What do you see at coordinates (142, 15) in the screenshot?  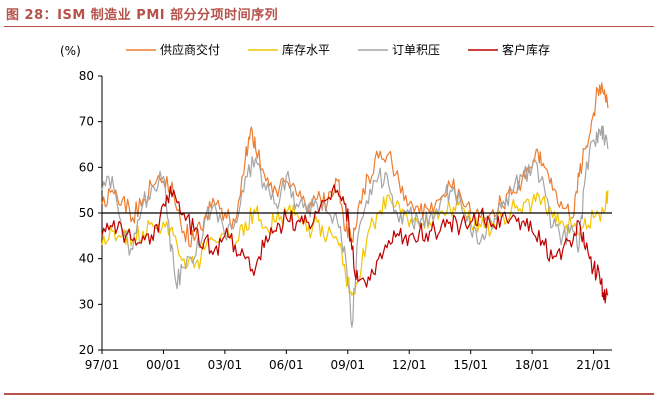 I see `chart-title: 图 28：ISM 制造业 PMI 部分分项时间序列` at bounding box center [142, 15].